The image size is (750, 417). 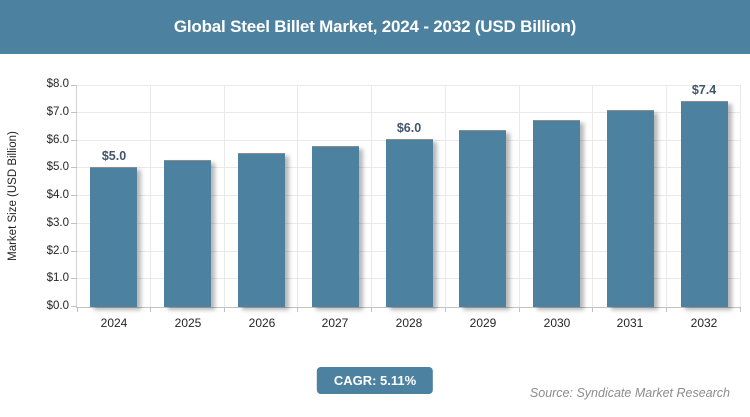 What do you see at coordinates (57, 139) in the screenshot?
I see `y-tick-label: $6.0` at bounding box center [57, 139].